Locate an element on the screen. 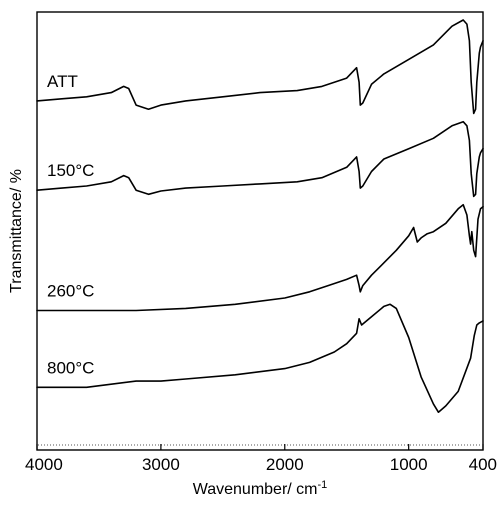  x-axis-ticks is located at coordinates (260, 447).